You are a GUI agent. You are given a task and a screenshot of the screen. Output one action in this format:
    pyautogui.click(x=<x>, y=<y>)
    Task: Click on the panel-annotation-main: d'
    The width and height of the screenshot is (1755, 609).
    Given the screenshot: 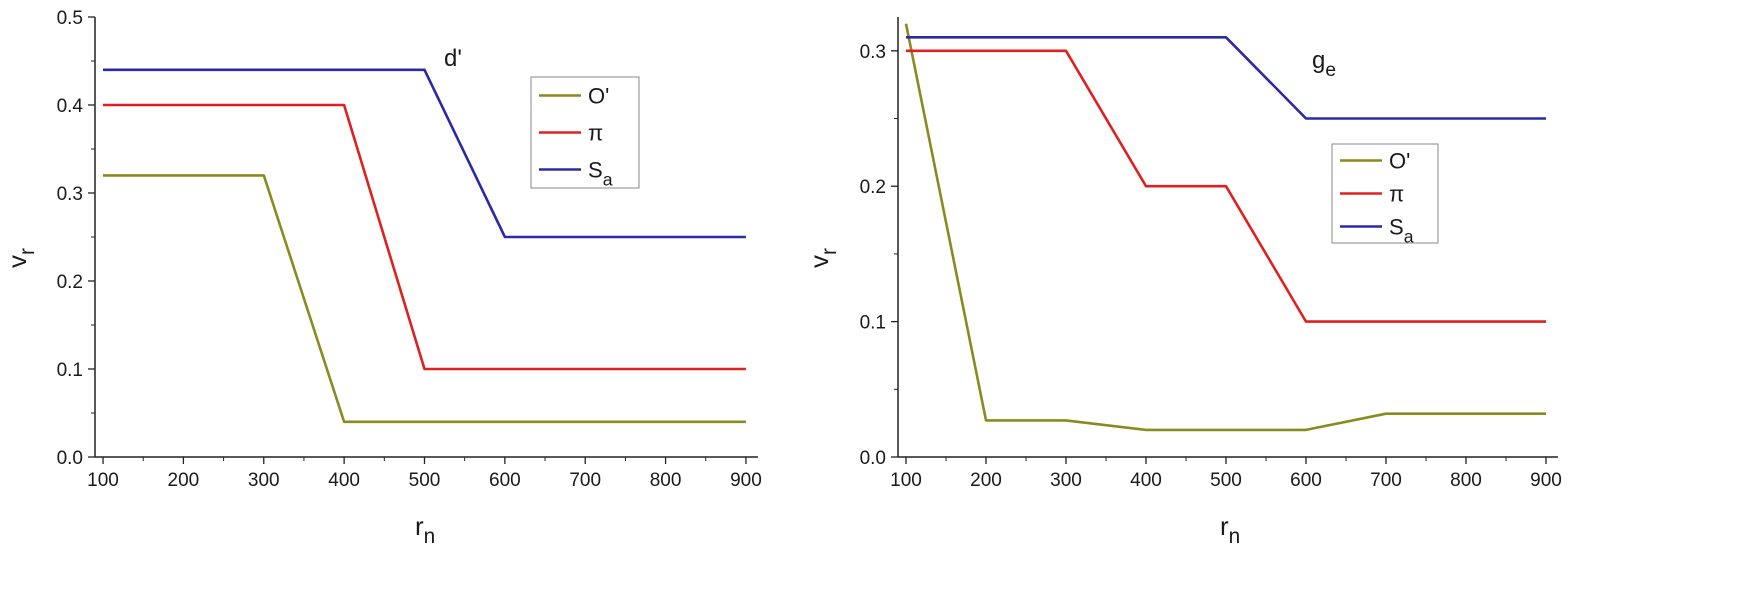 What is the action you would take?
    pyautogui.click(x=453, y=58)
    